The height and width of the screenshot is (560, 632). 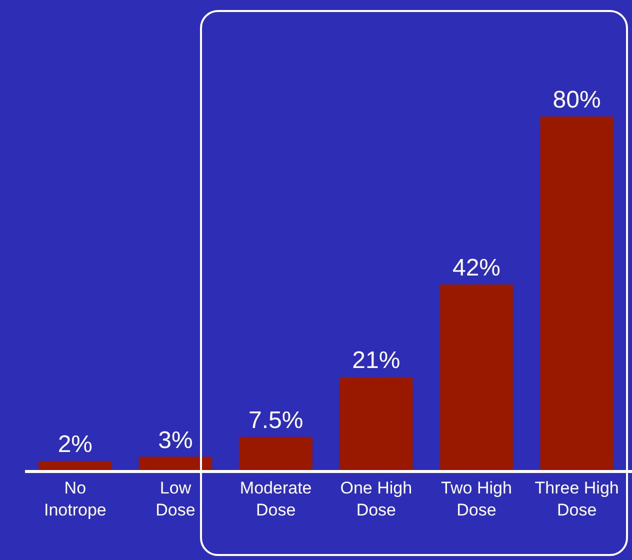 I want to click on x-tick-label: Moderate Dose, so click(x=276, y=499).